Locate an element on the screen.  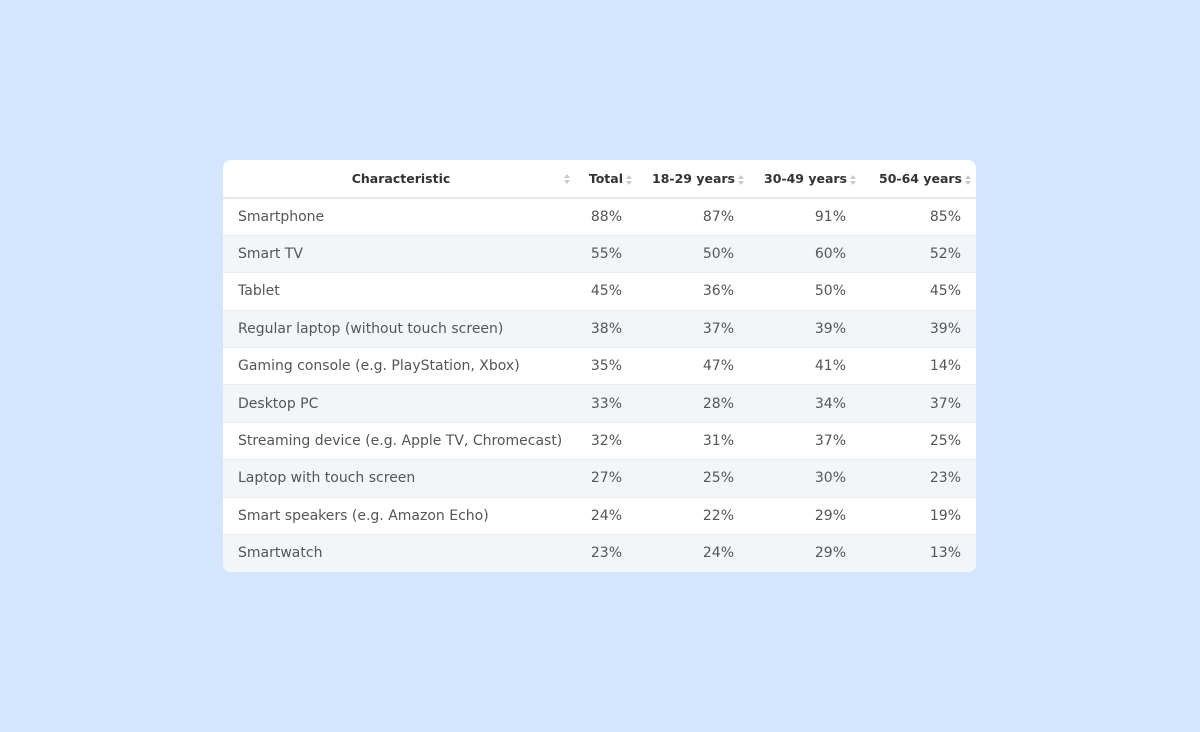
row-label: Desktop PC is located at coordinates (401, 403).